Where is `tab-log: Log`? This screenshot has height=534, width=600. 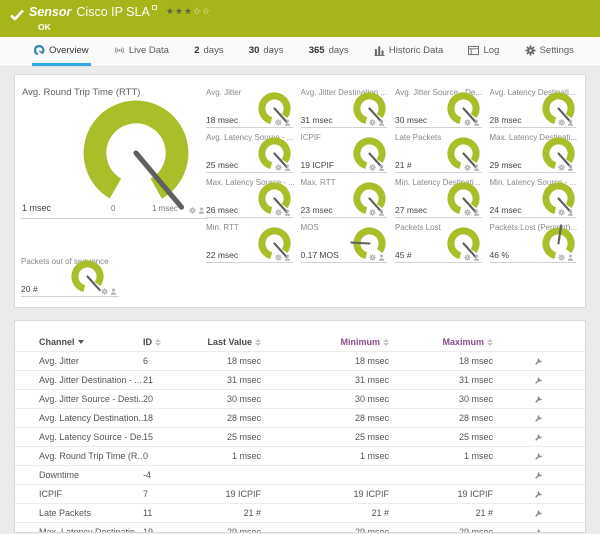
tab-log: Log is located at coordinates (483, 51).